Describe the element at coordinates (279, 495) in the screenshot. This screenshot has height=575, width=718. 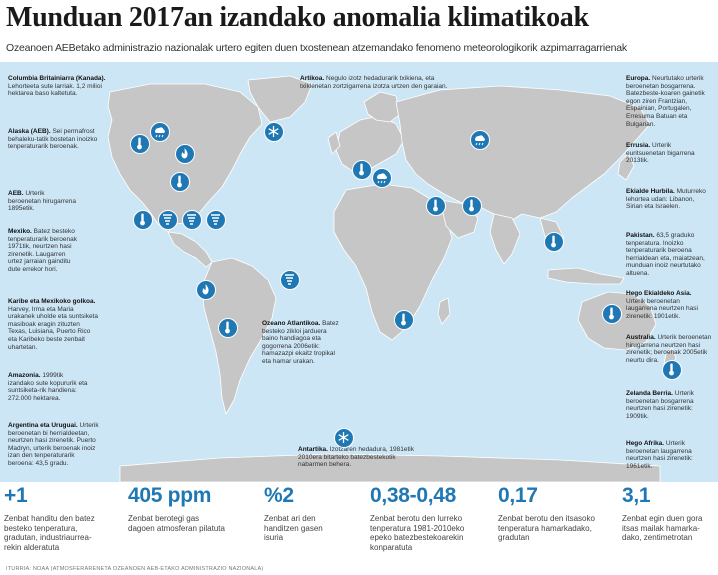
I see `stat-value: %2` at that location.